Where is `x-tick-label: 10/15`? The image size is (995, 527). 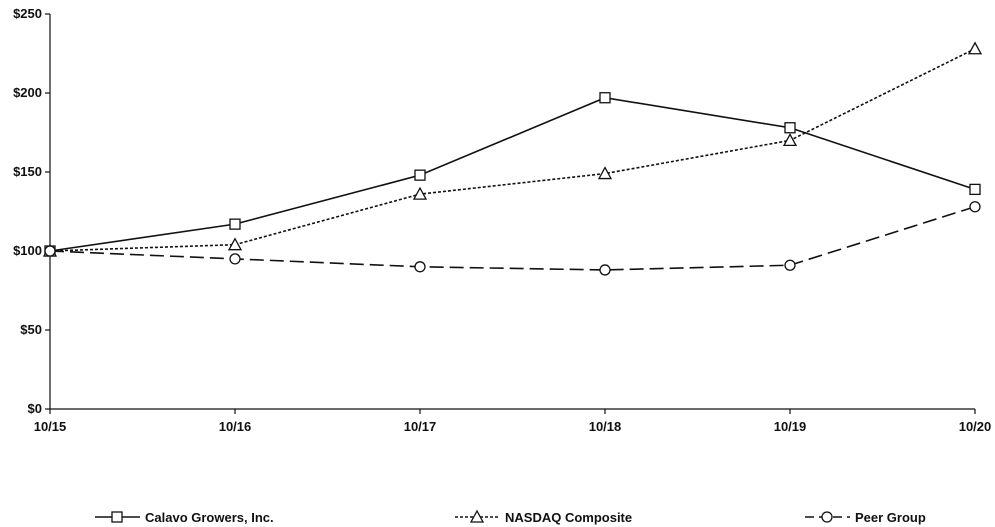
x-tick-label: 10/15 is located at coordinates (50, 426).